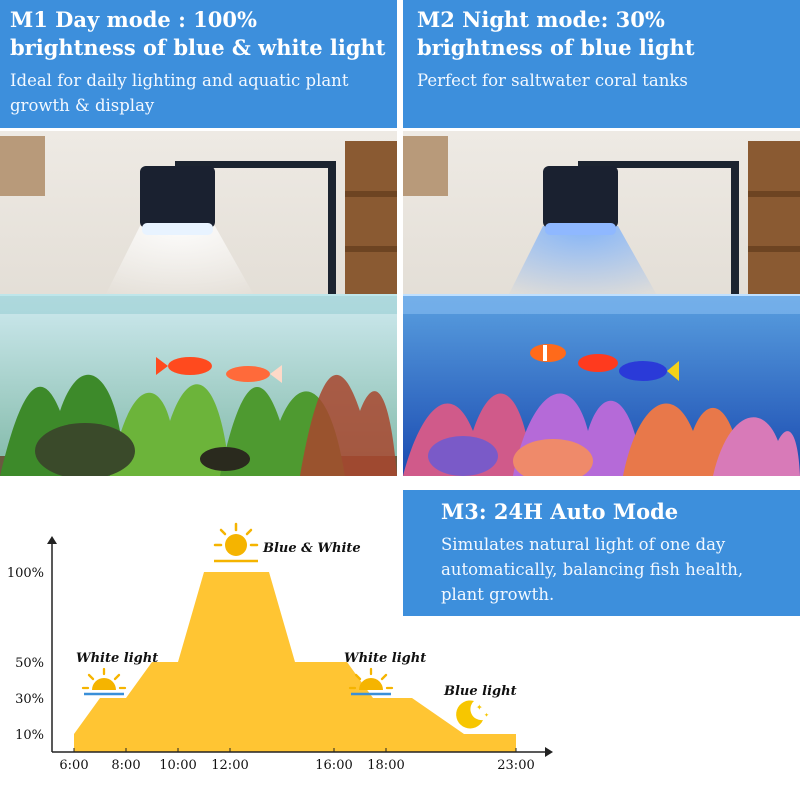  Describe the element at coordinates (472, 714) in the screenshot. I see `moon-icon: ✦ ✦` at that location.